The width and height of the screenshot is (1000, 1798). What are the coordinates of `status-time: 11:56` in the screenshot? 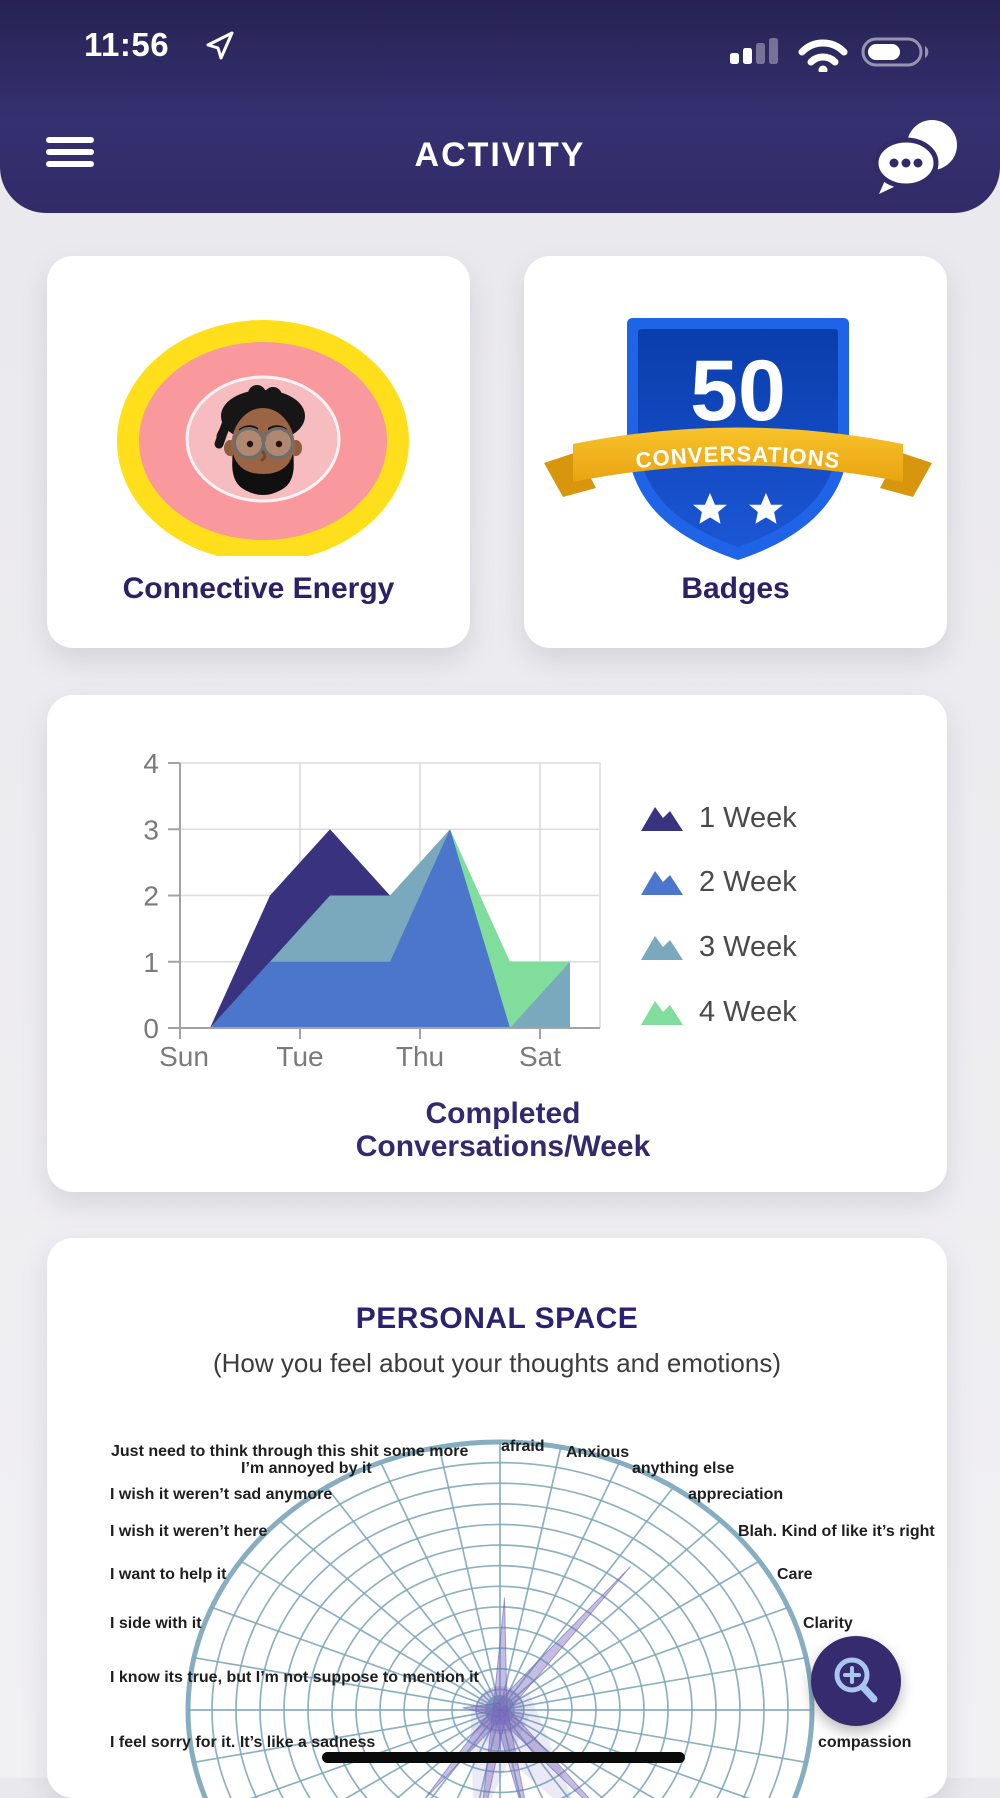 It's located at (127, 44).